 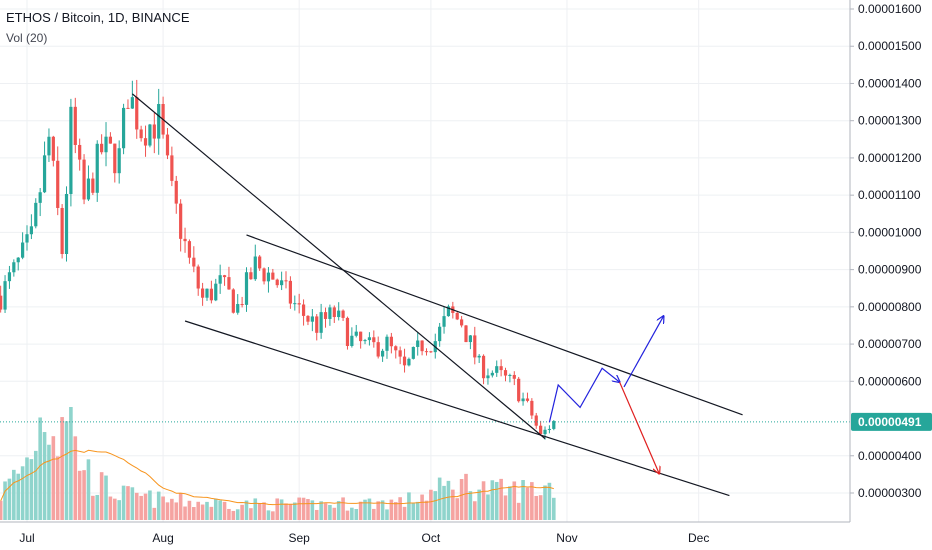 What do you see at coordinates (364, 538) in the screenshot?
I see `time-axis: Jul Aug Sep Oct Nov Dec` at bounding box center [364, 538].